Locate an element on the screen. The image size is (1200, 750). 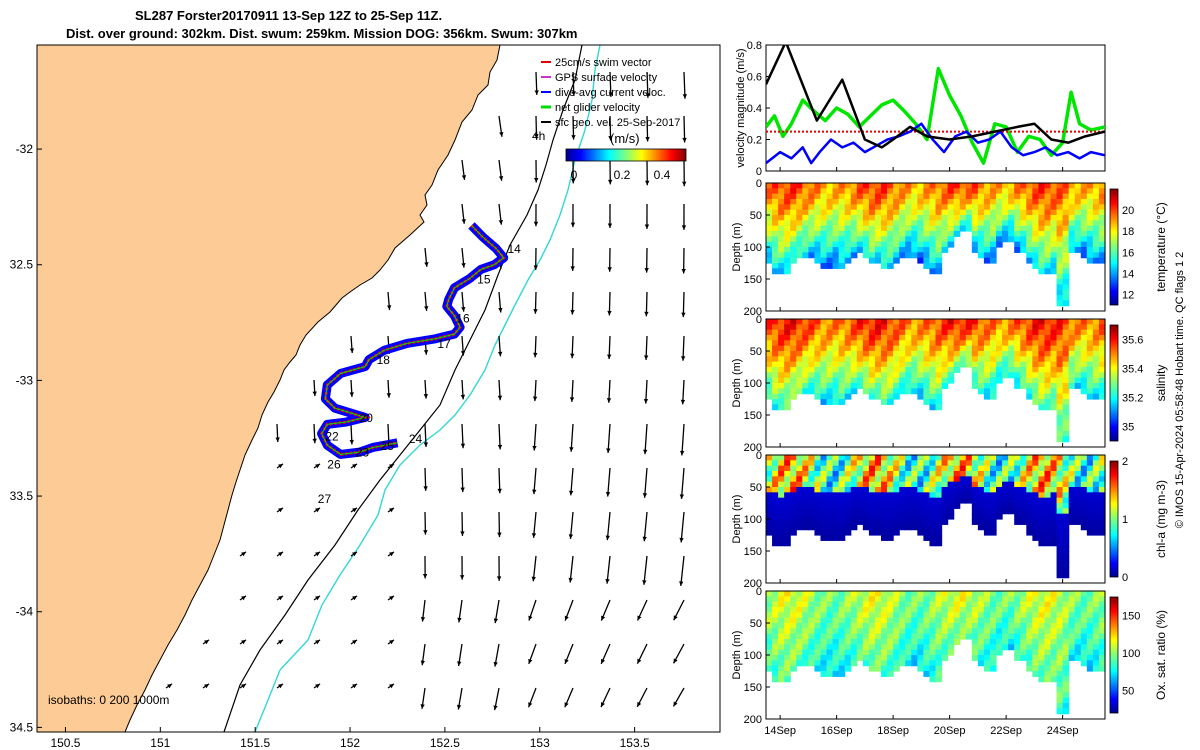
map-x-axis: 150.5 151 151.5 152 152.5 153 153.5 is located at coordinates (350, 738).